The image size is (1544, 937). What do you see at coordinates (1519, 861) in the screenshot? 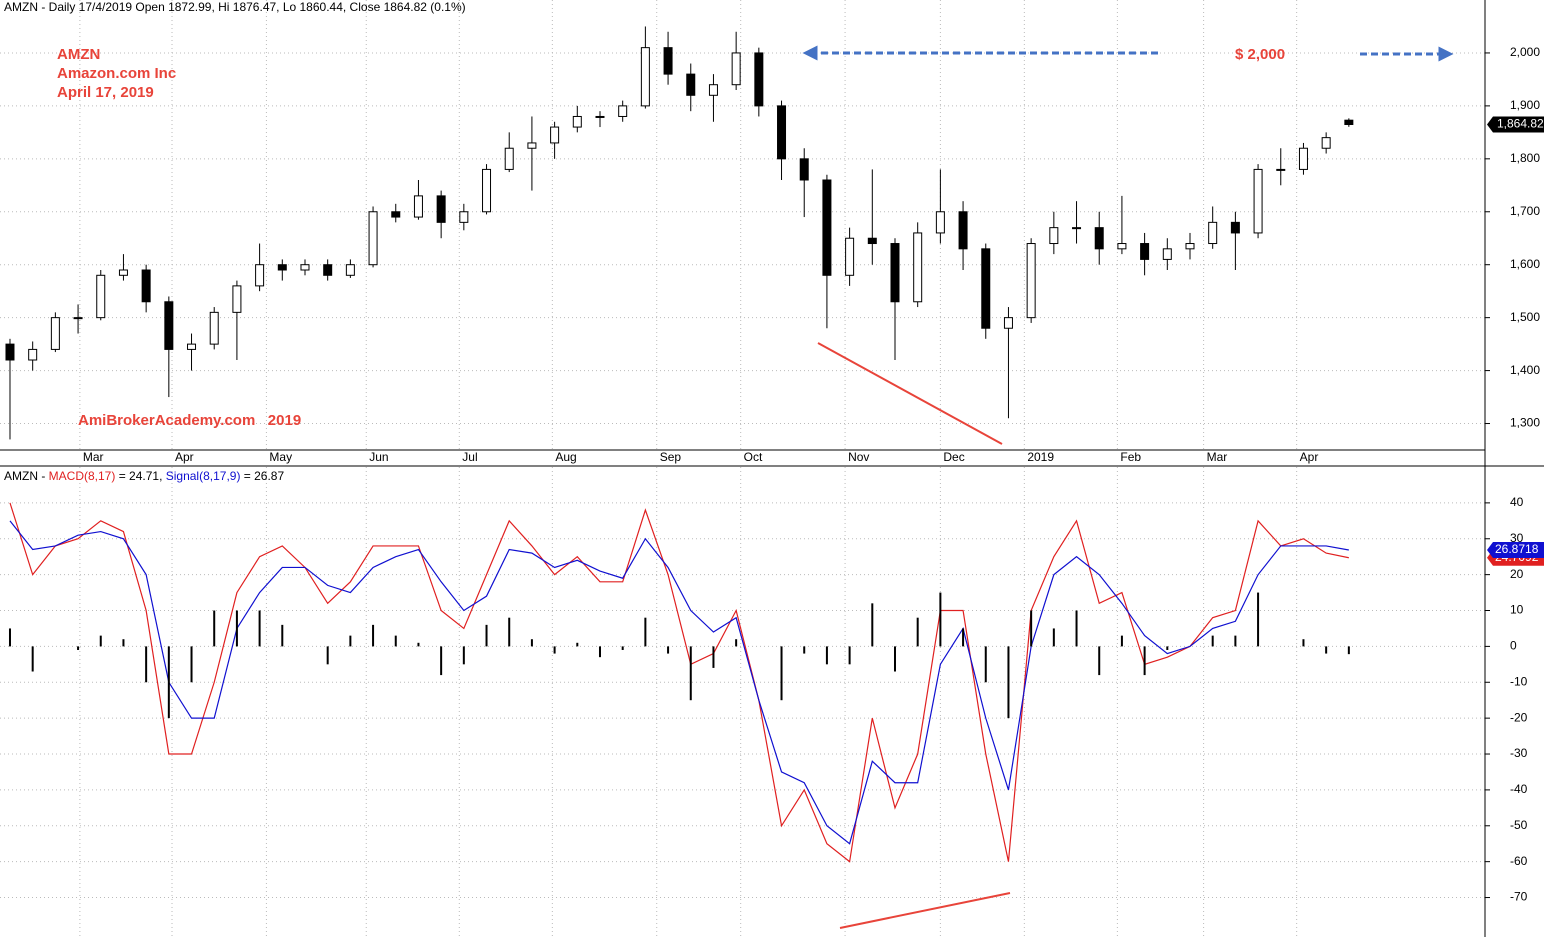
I see `y-tick-label: -60` at bounding box center [1519, 861].